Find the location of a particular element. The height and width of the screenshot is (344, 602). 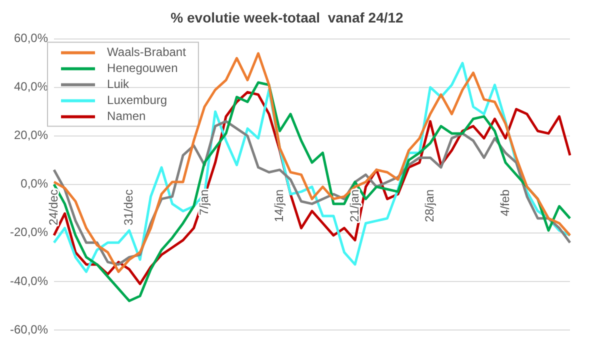

legend-label: Henegouwen is located at coordinates (142, 68).